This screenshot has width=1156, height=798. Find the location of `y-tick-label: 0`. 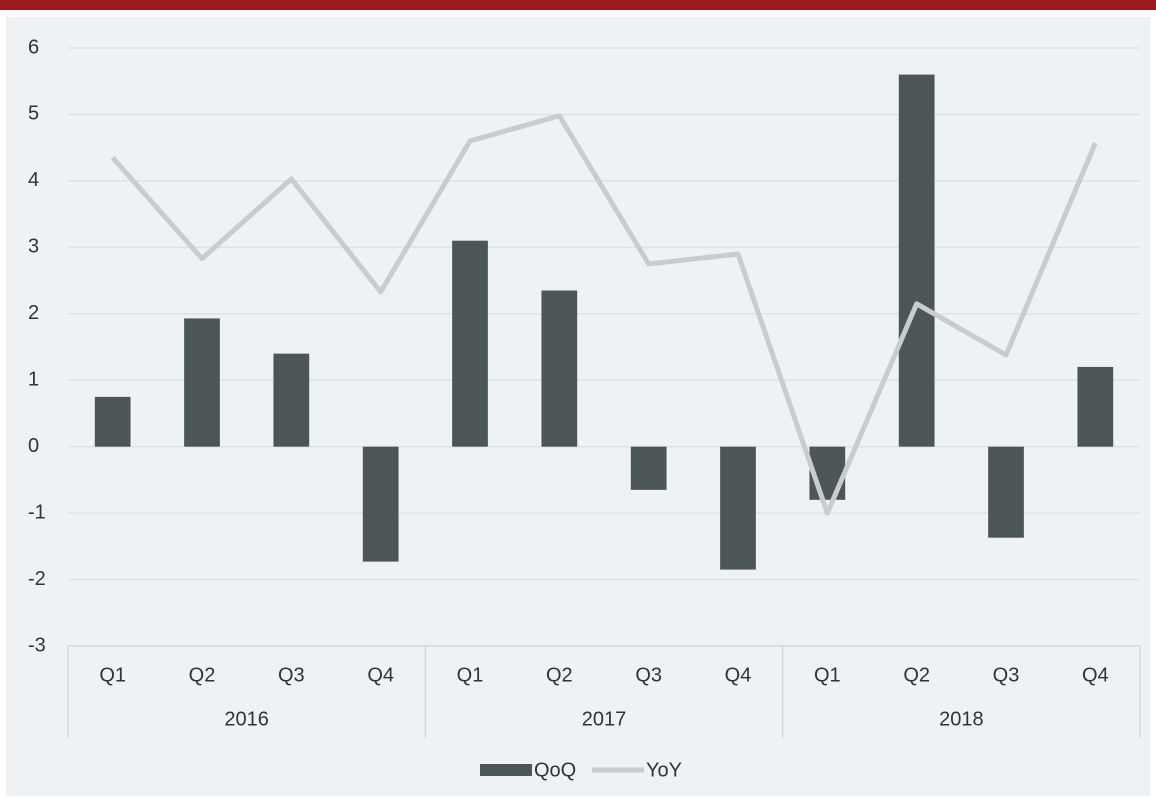

y-tick-label: 0 is located at coordinates (33, 446).